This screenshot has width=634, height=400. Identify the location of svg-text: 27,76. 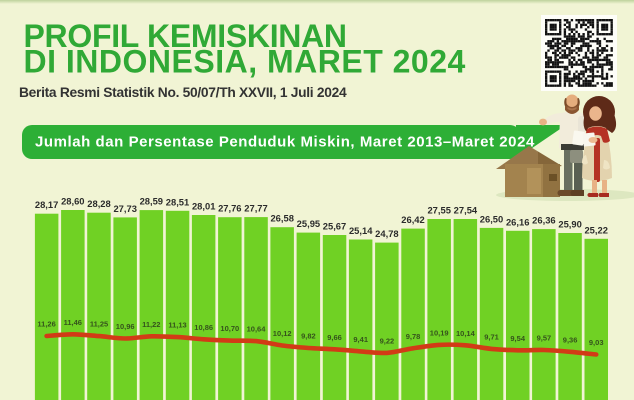
(229, 208).